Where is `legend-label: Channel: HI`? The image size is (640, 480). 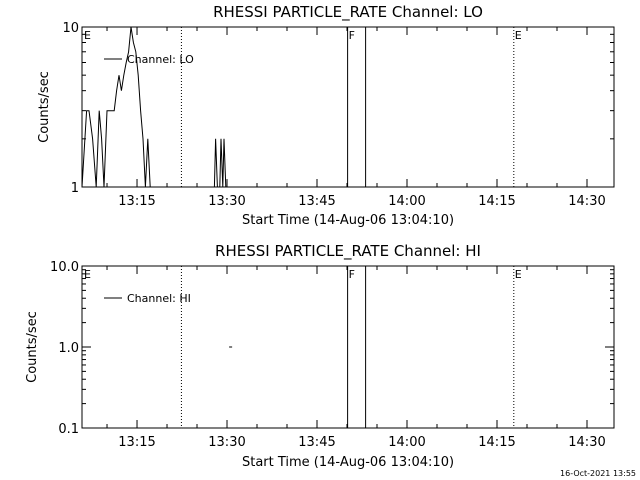
legend-label: Channel: HI is located at coordinates (159, 298).